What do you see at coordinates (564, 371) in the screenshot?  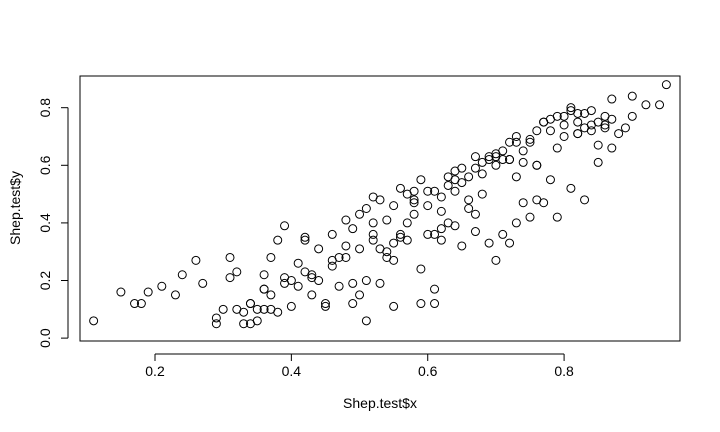 I see `x-tick-label: 0.8` at bounding box center [564, 371].